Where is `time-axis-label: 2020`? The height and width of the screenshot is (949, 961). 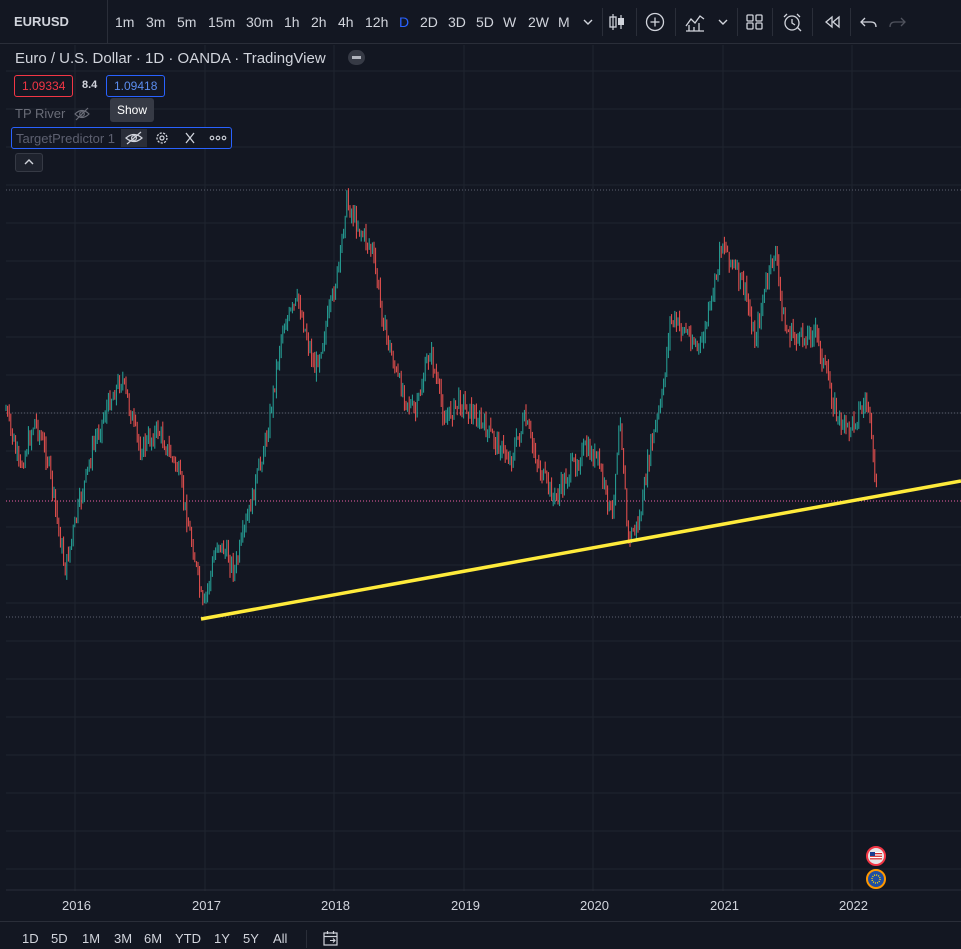 time-axis-label: 2020 is located at coordinates (594, 905).